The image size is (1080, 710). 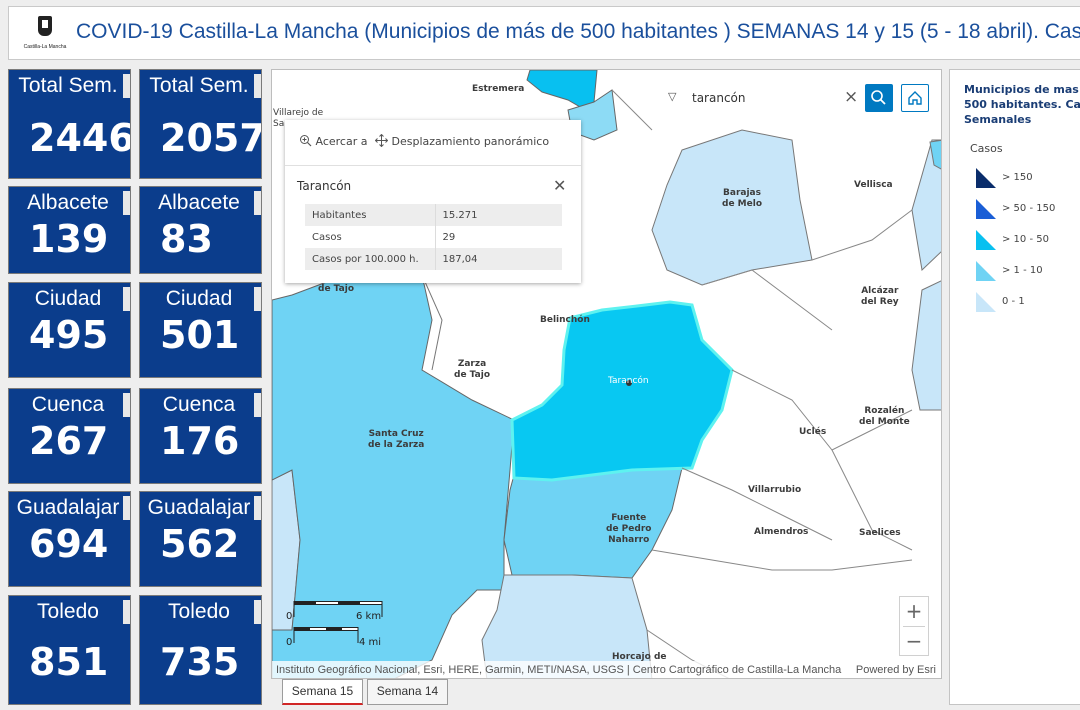 I want to click on indicator-tile: Albacete 139, so click(x=69, y=230).